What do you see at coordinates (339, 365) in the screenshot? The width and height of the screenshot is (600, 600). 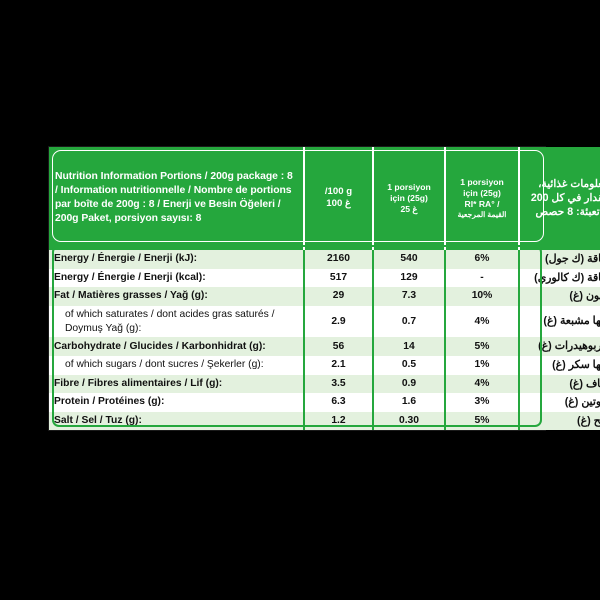 I see `nutrient-value-per-100g: 2.1` at bounding box center [339, 365].